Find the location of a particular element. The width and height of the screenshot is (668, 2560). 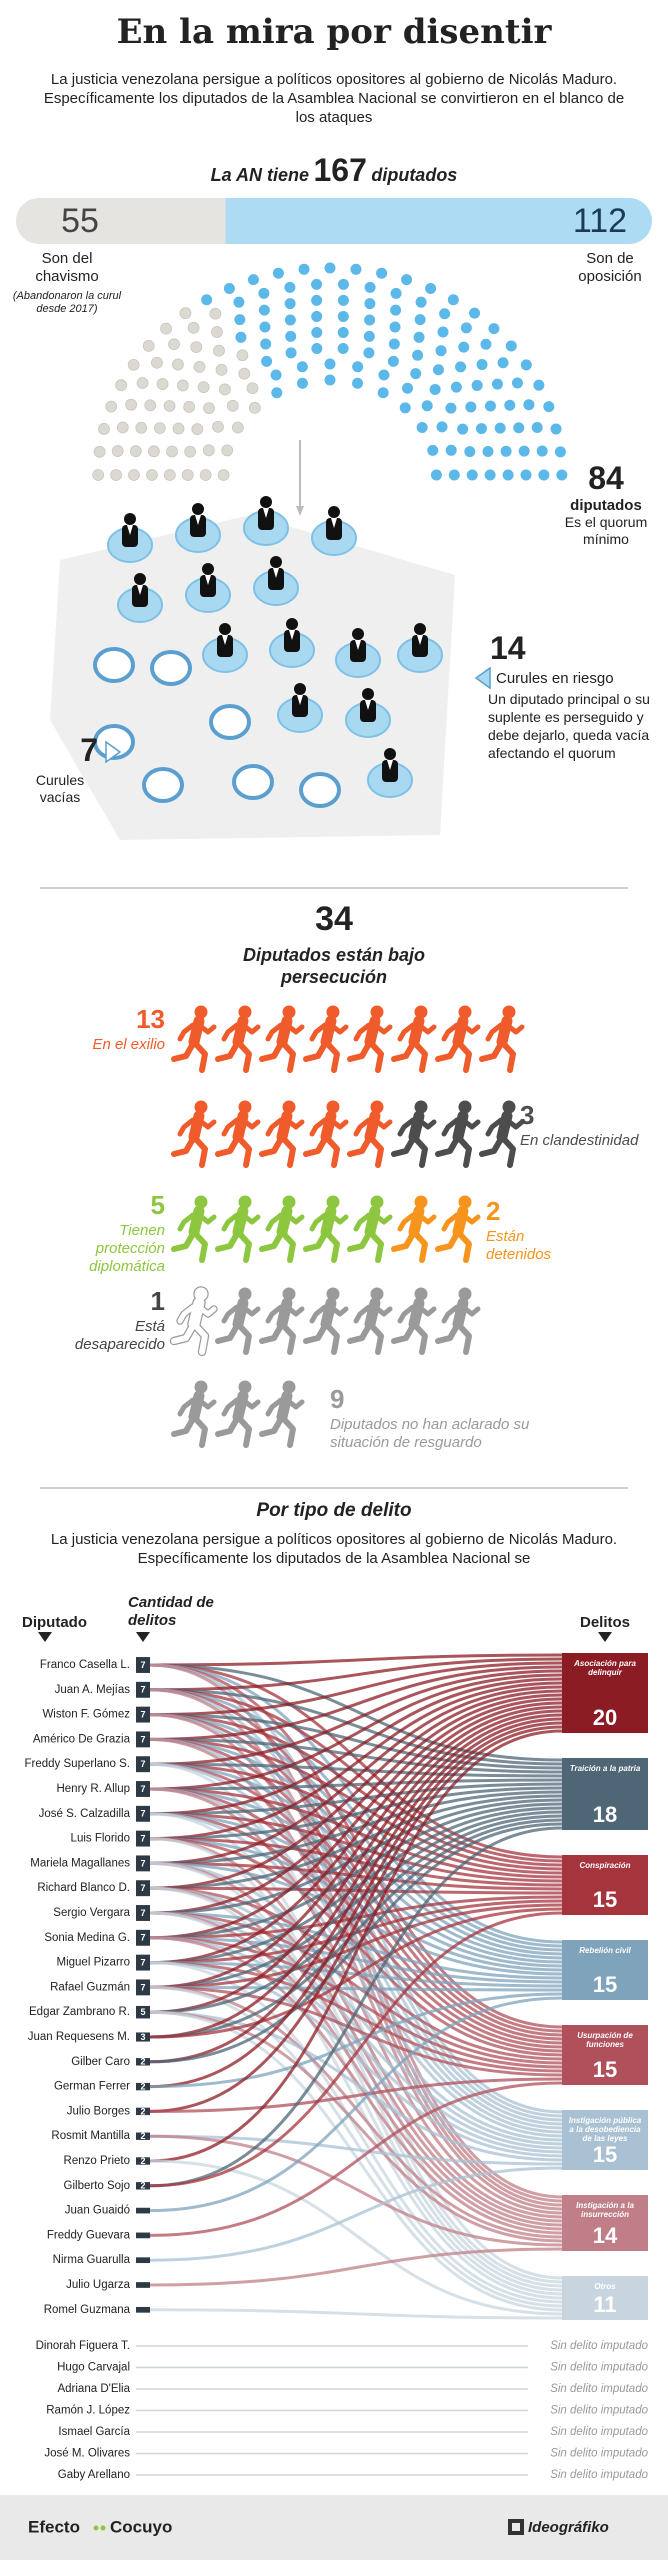

crime-name: Asociación para delinquir is located at coordinates (605, 1668).